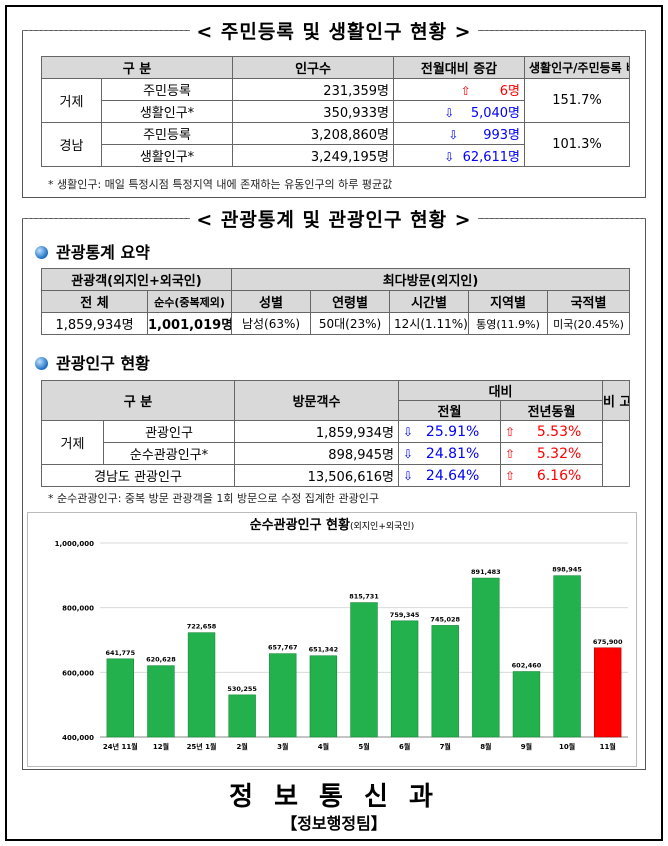  I want to click on table-row: 순수관광인구* 898,945명 ⇩ 24.81% ⇧ 5.32%, so click(336, 453).